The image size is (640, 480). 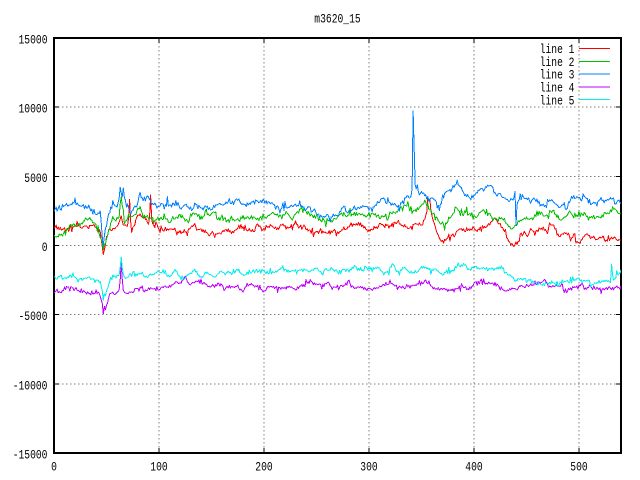 I want to click on svg-text: -5000, so click(x=33, y=317).